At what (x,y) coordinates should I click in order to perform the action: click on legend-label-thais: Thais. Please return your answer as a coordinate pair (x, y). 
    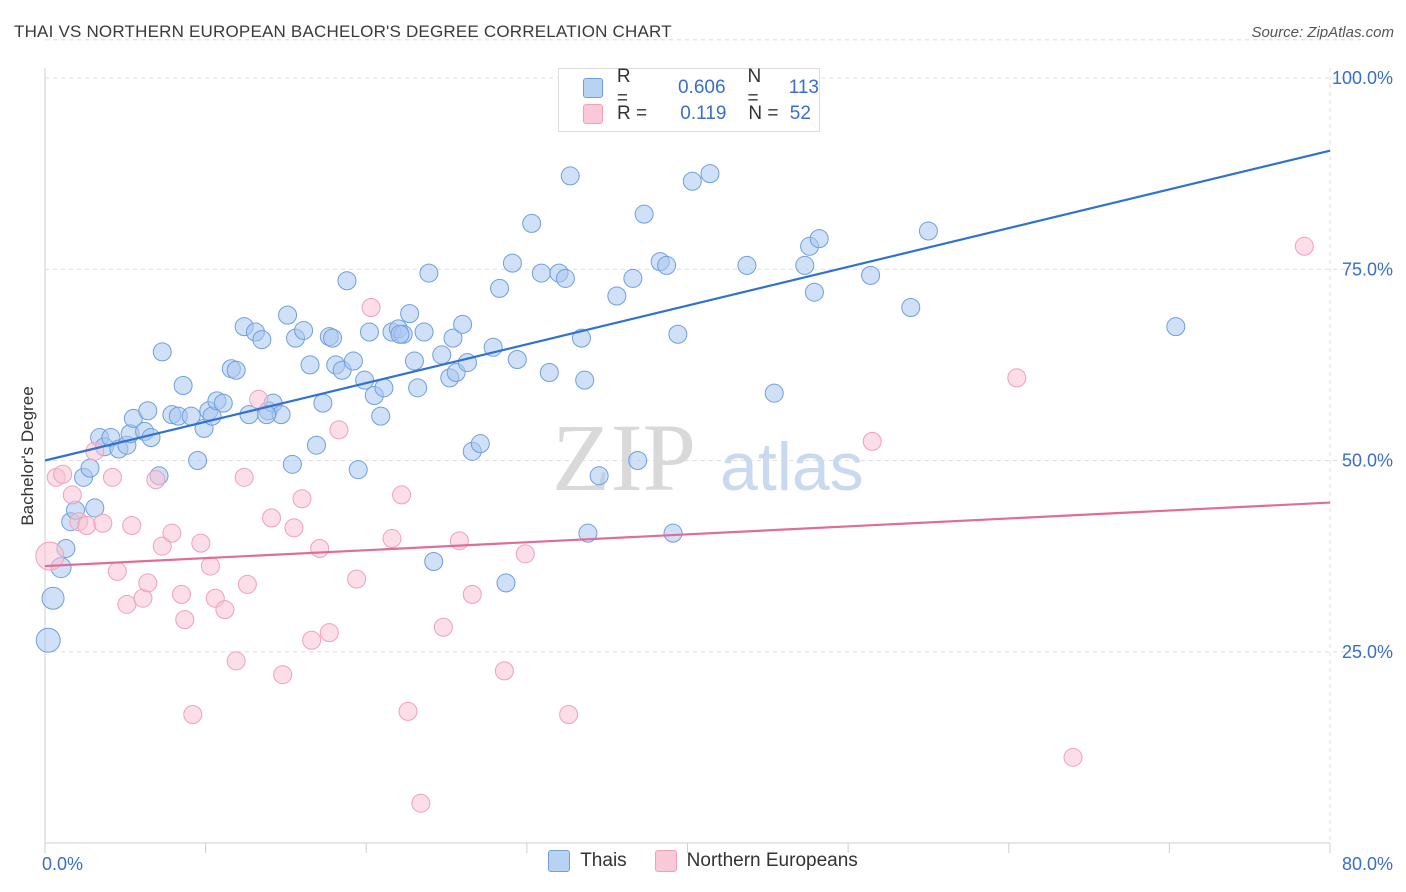
    Looking at the image, I should click on (603, 860).